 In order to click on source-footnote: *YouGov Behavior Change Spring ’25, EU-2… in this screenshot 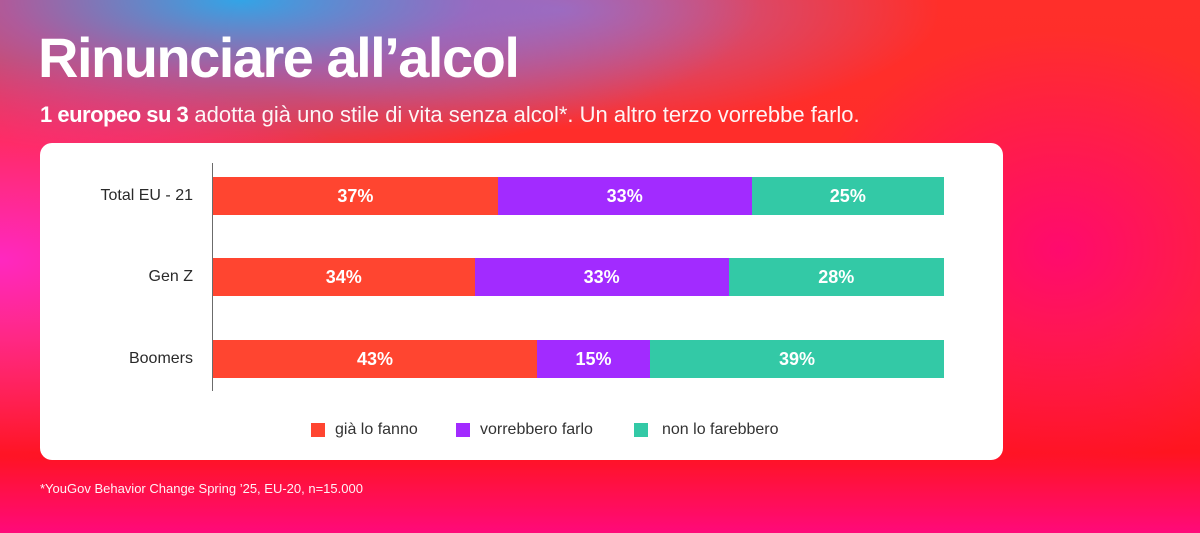, I will do `click(201, 488)`.